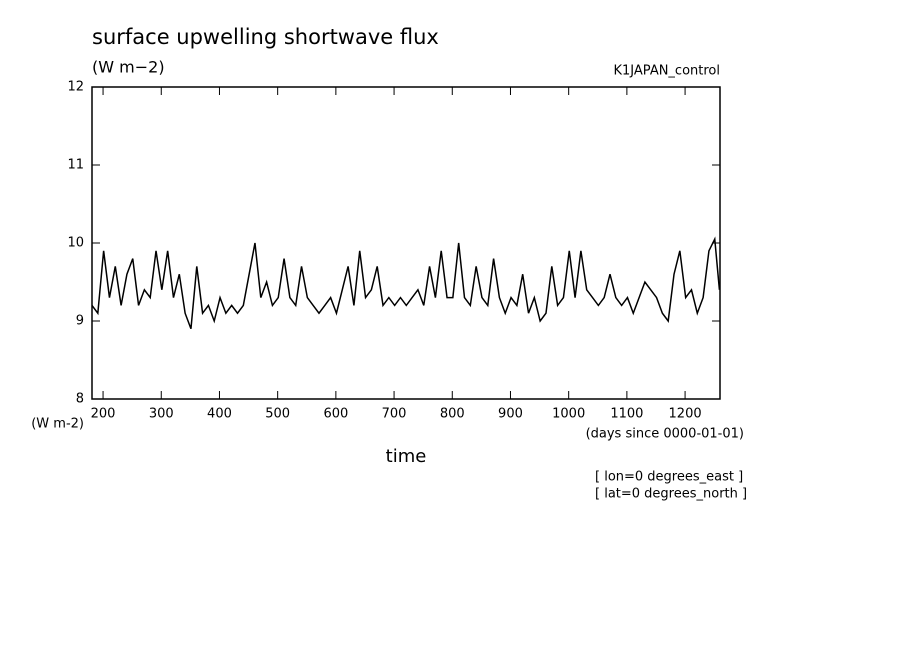 The image size is (904, 654). Describe the element at coordinates (452, 414) in the screenshot. I see `x-tick-label: 800` at that location.